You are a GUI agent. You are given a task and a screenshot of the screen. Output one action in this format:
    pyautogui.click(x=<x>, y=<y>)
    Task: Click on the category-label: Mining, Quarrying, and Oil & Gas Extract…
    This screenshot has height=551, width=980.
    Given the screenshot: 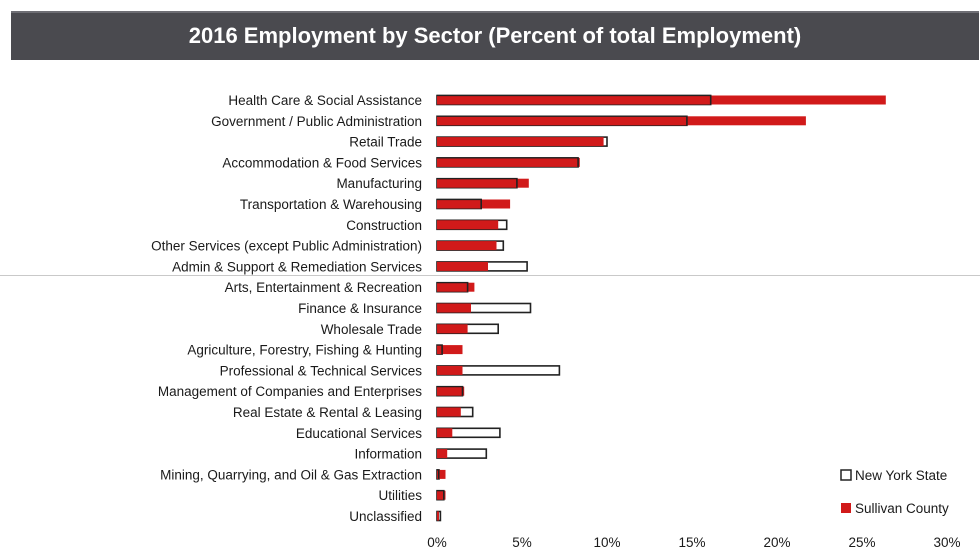 What is the action you would take?
    pyautogui.click(x=291, y=474)
    